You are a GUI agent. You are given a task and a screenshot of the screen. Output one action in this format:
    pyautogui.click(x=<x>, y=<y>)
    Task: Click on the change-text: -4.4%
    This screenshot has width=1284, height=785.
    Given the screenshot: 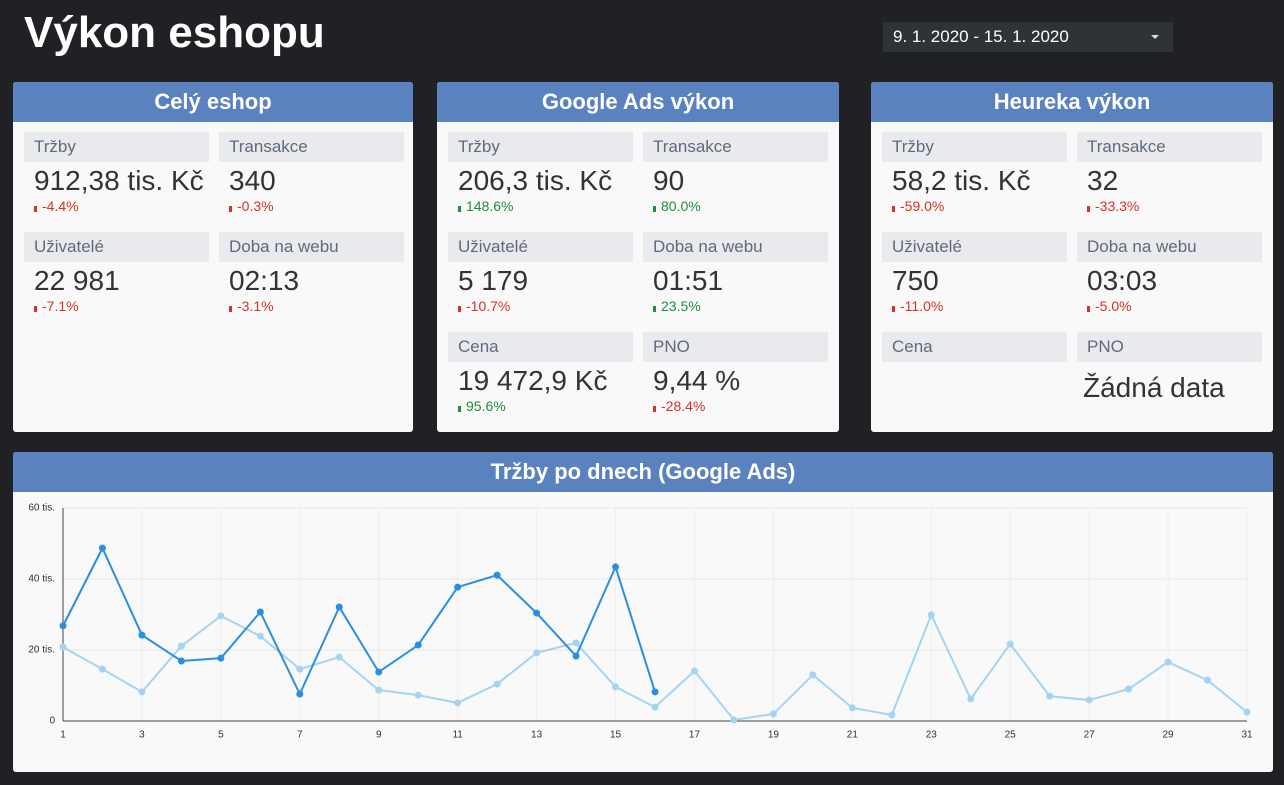 What is the action you would take?
    pyautogui.click(x=60, y=206)
    